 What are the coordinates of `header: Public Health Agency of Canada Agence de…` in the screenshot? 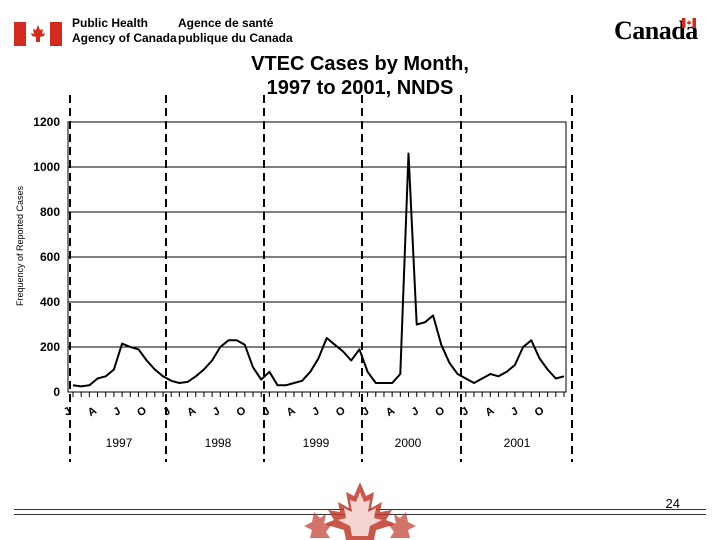 It's located at (360, 30).